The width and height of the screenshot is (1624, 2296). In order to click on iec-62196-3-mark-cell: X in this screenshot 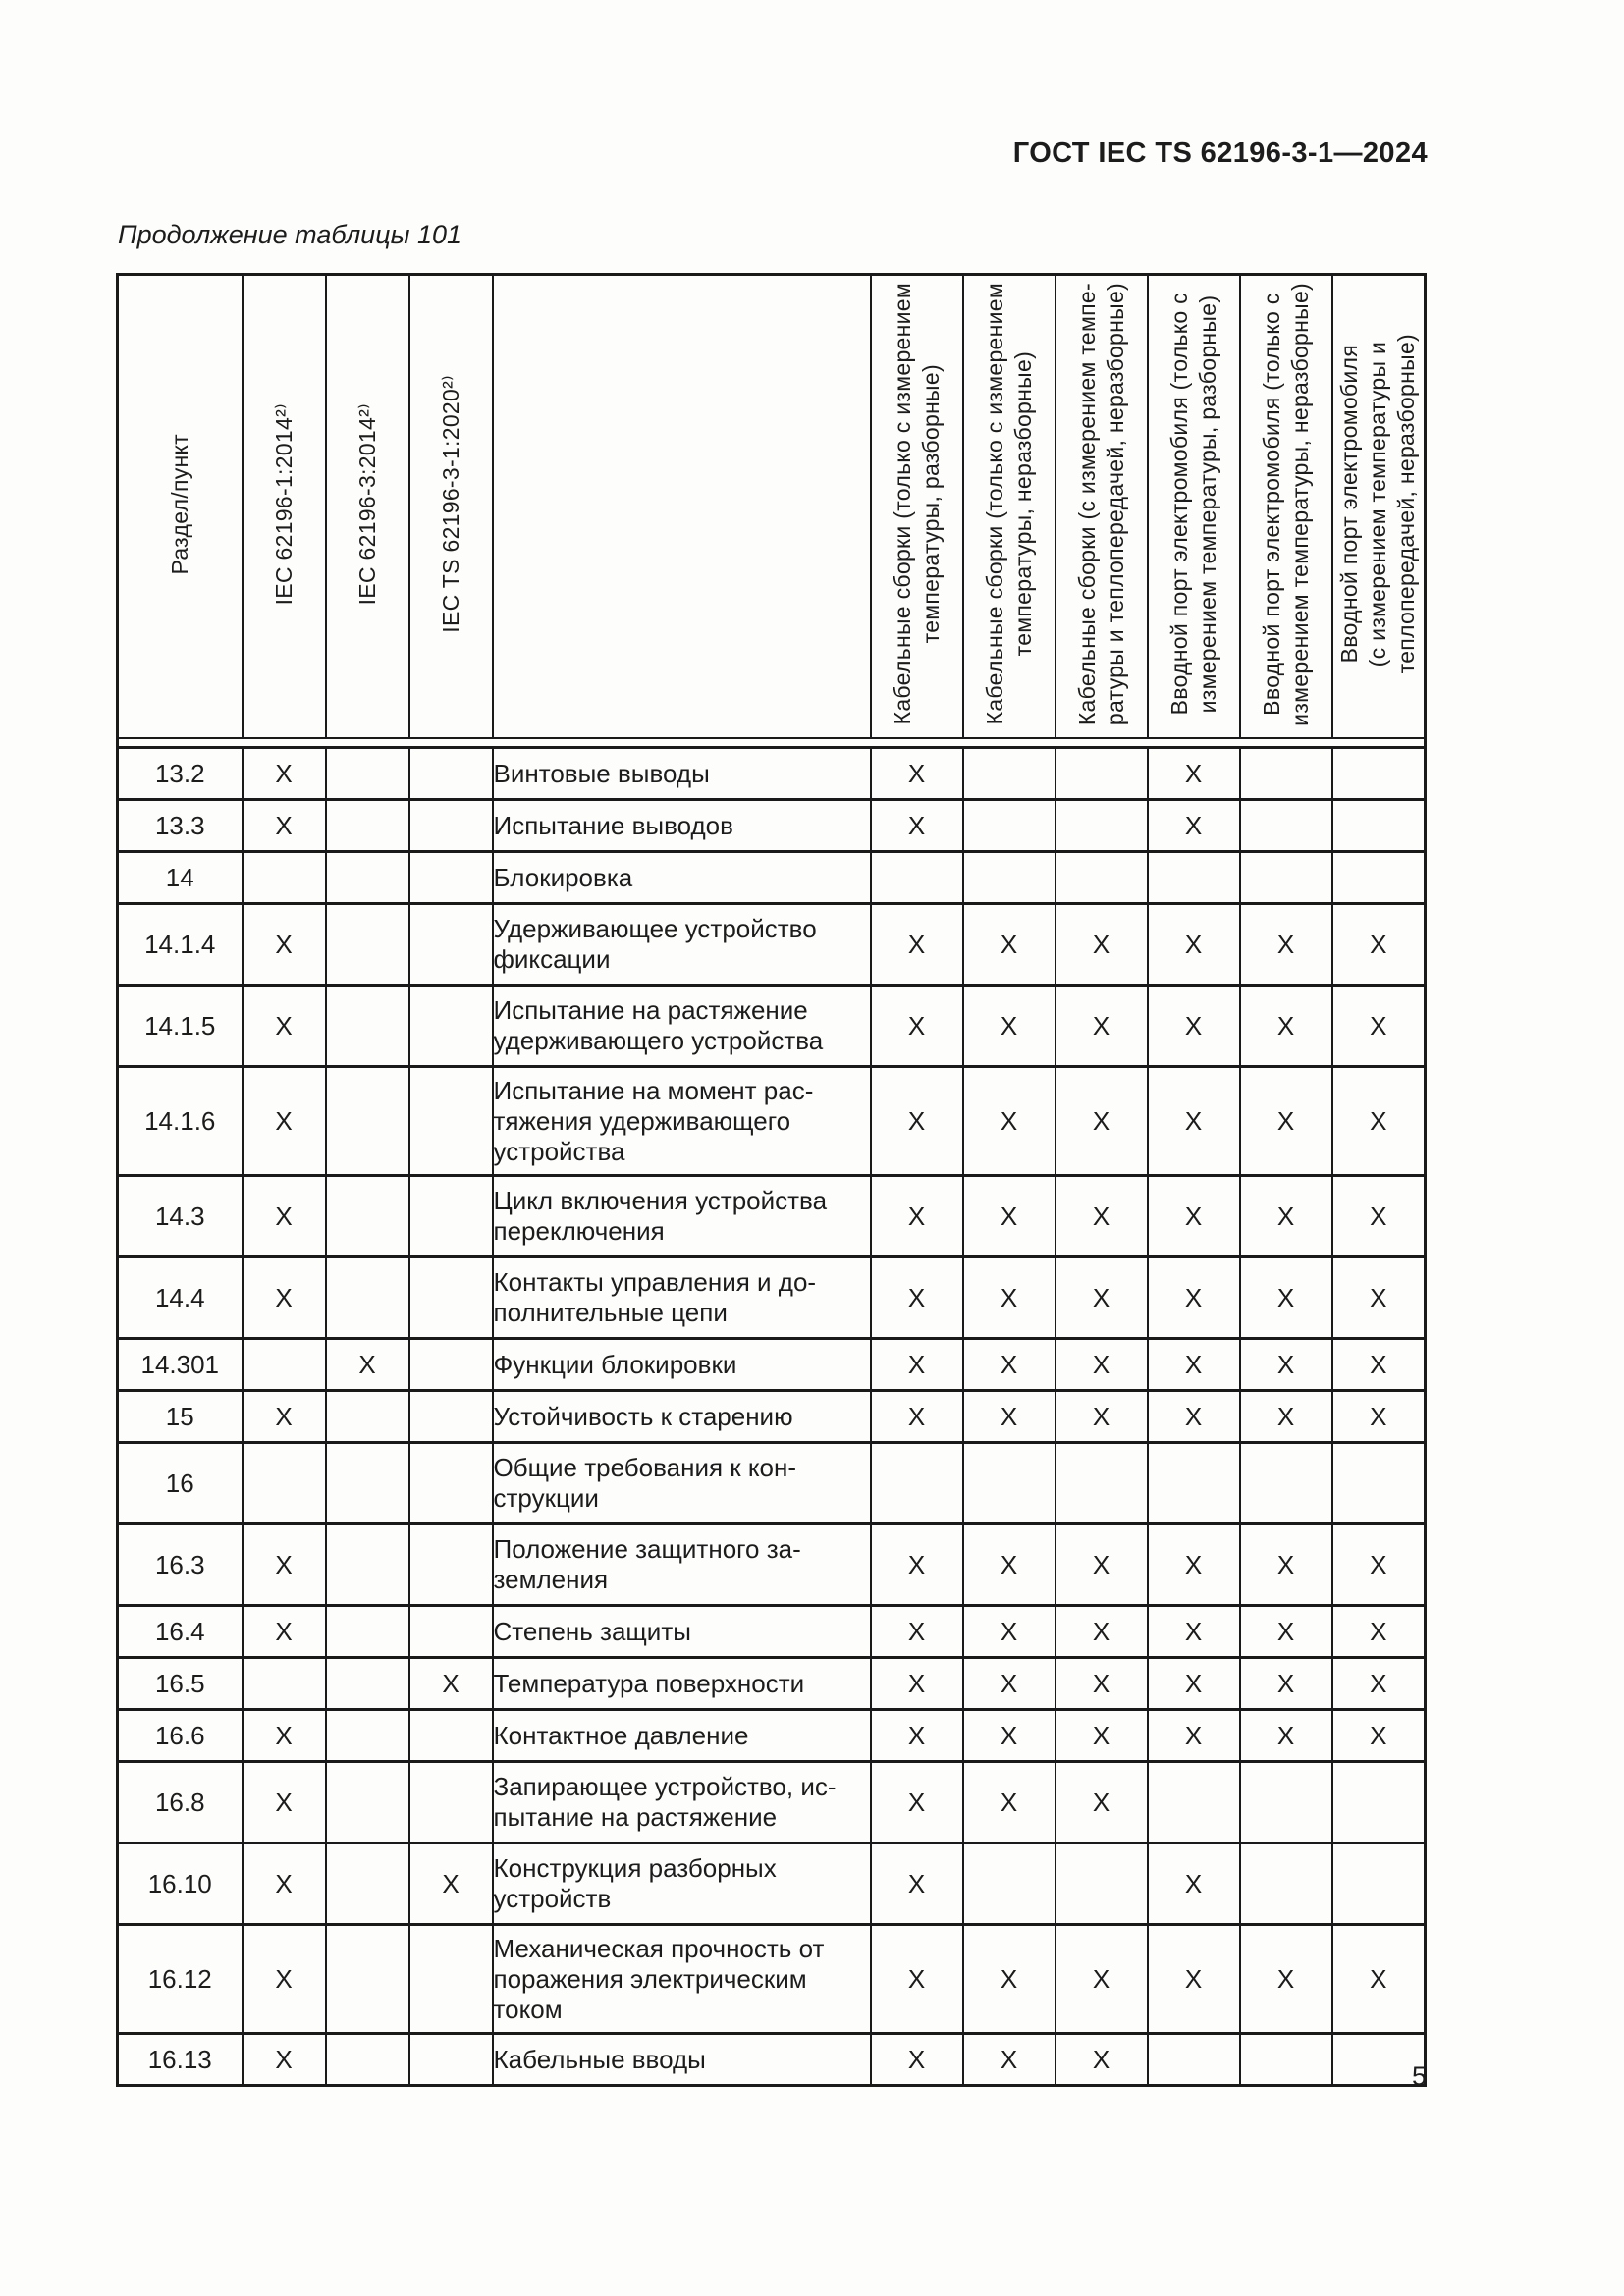, I will do `click(367, 1364)`.